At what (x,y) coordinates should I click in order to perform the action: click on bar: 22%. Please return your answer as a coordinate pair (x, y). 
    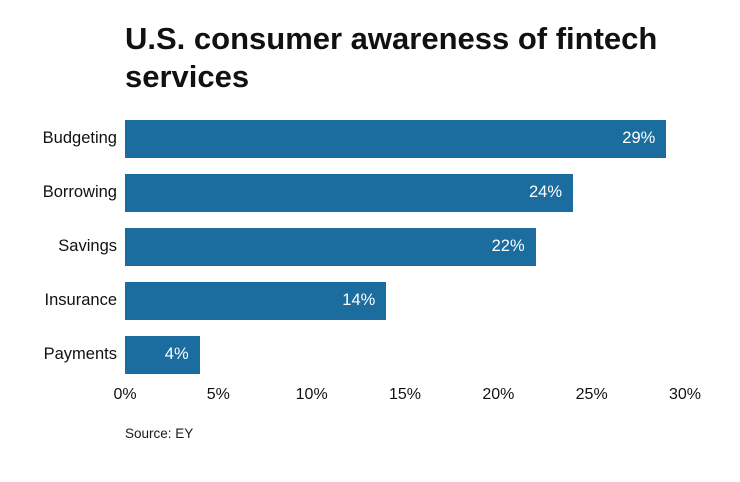
    Looking at the image, I should click on (330, 246).